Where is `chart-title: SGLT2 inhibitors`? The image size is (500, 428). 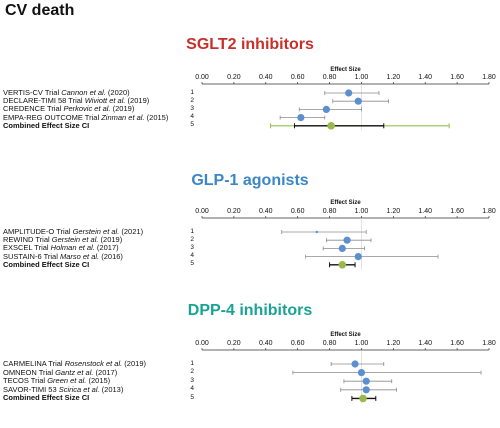 chart-title: SGLT2 inhibitors is located at coordinates (250, 44).